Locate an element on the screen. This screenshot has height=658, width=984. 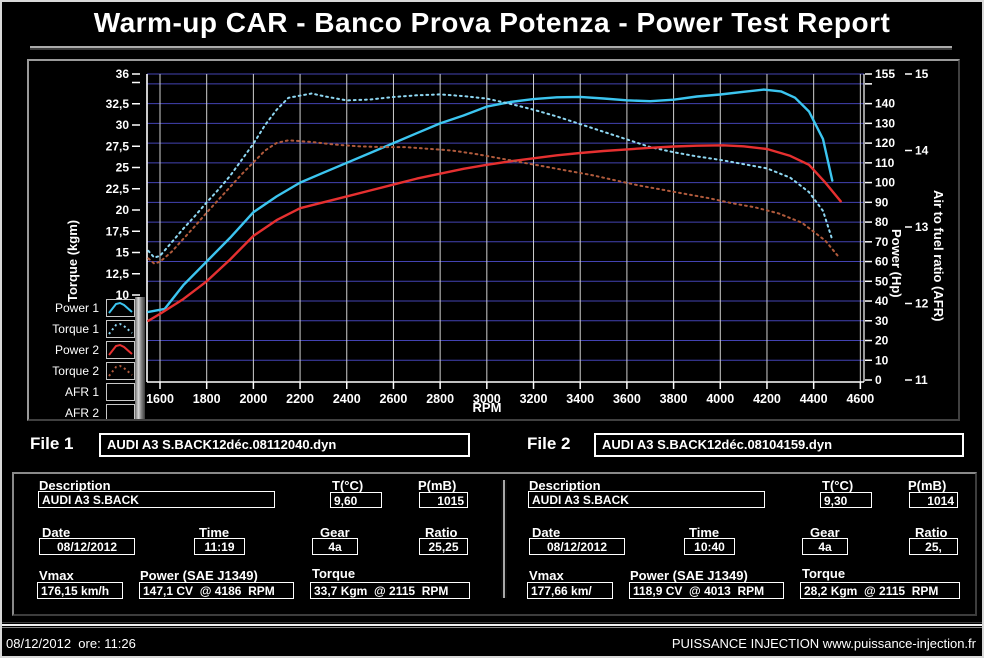
file2-power-field: 118,9 CV @ 4013 RPM is located at coordinates (706, 590).